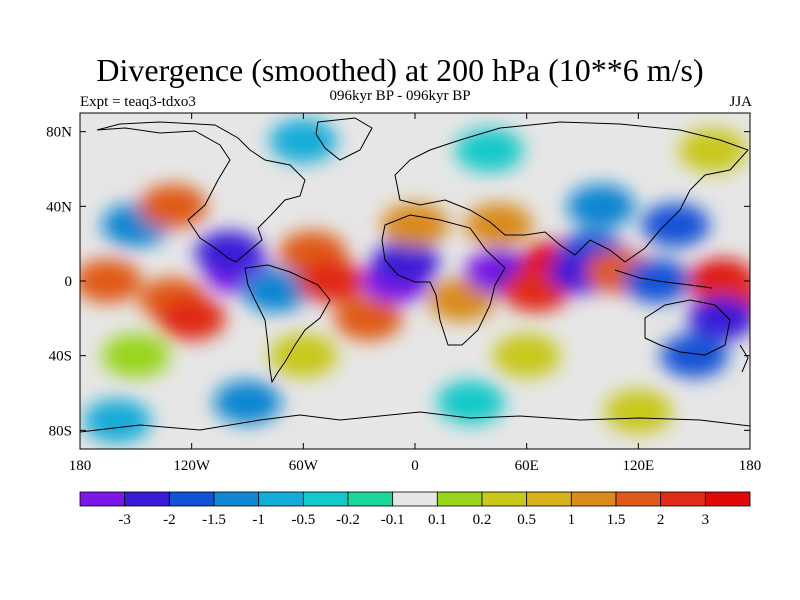  Describe the element at coordinates (258, 520) in the screenshot. I see `colorbar-label: -1` at that location.